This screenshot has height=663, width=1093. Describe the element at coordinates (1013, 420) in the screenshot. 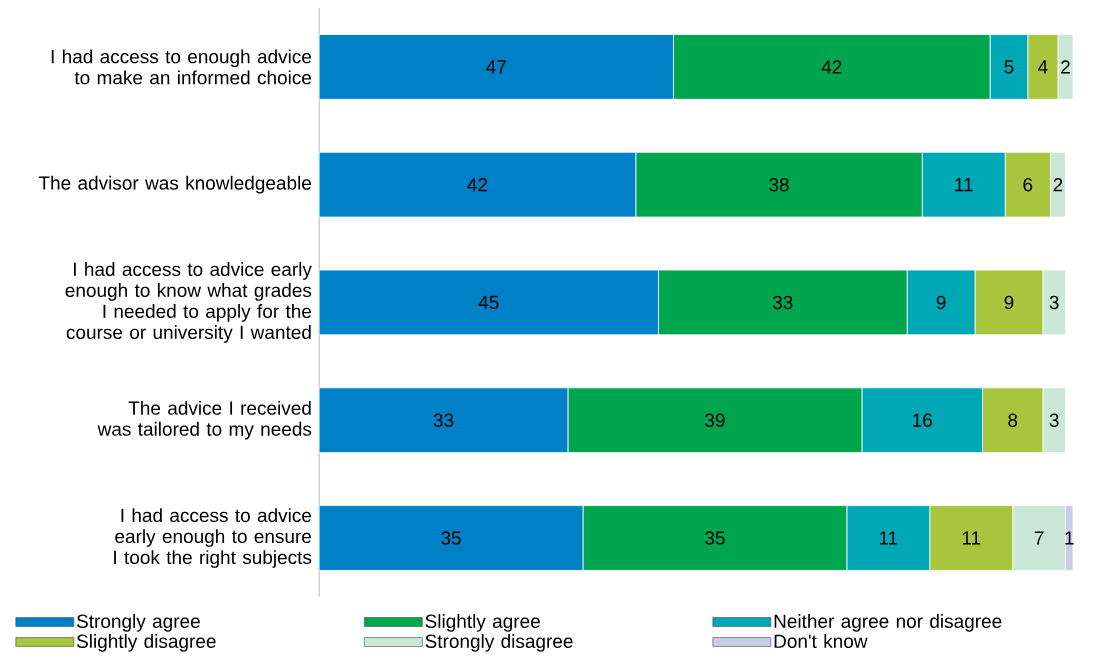

I see `data-label: 8` at that location.